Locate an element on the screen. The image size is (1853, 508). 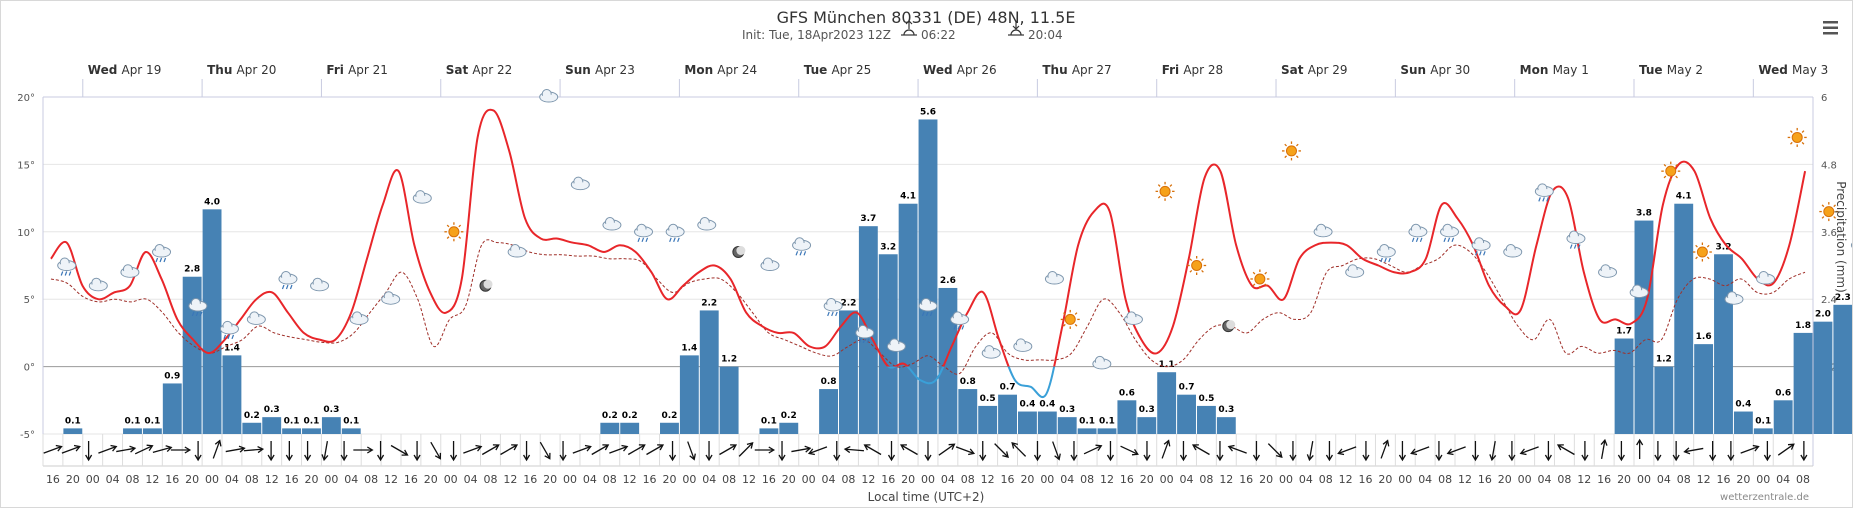
moon-icon is located at coordinates (1229, 326).